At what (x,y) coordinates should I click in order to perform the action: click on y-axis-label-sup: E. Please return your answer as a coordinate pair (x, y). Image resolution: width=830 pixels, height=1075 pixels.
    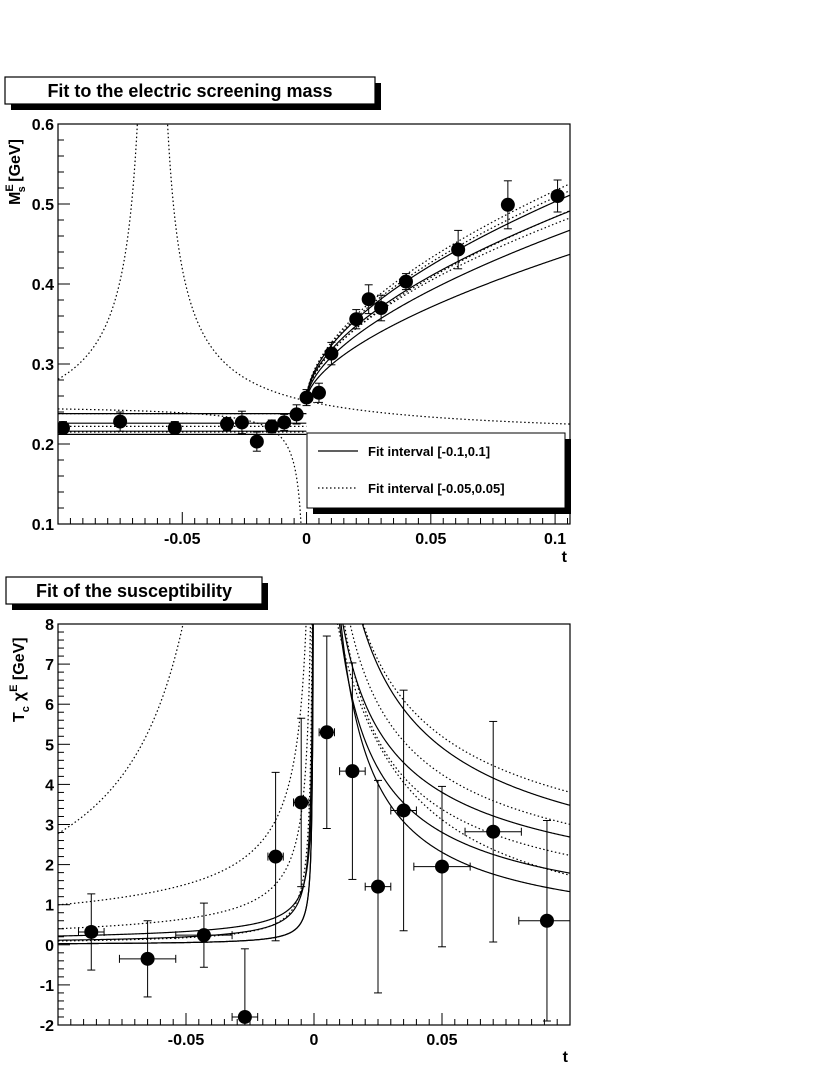
    Looking at the image, I should click on (14, 688).